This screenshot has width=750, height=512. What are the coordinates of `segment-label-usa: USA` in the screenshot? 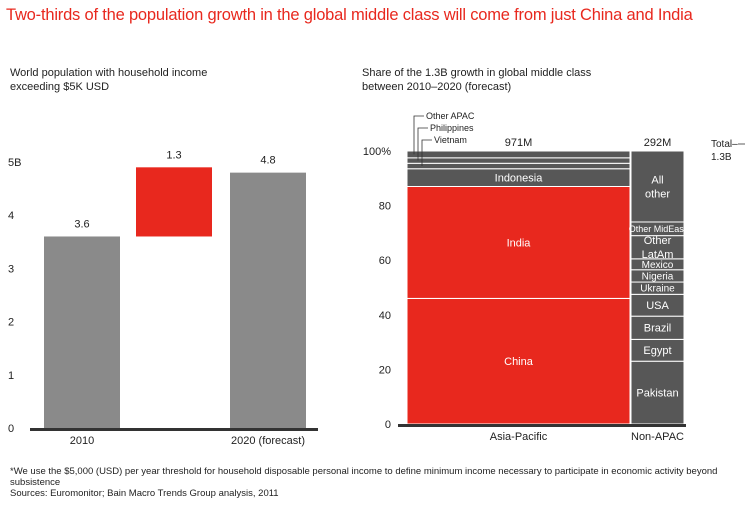 It's located at (657, 306).